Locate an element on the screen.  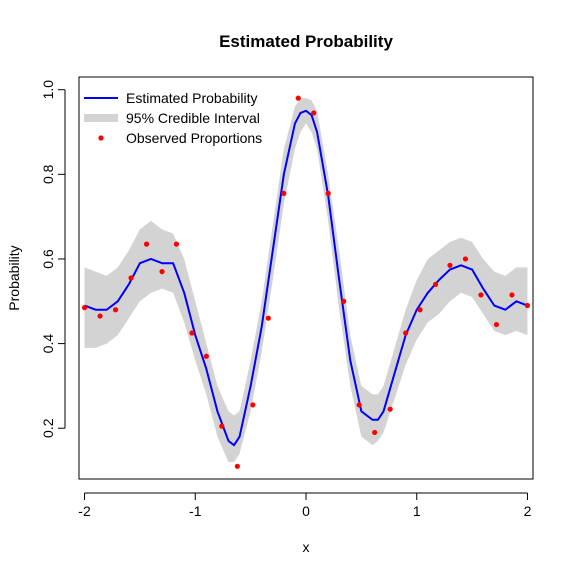
y-axis: 0.2 0.4 0.6 0.8 1.0 is located at coordinates (53, 259).